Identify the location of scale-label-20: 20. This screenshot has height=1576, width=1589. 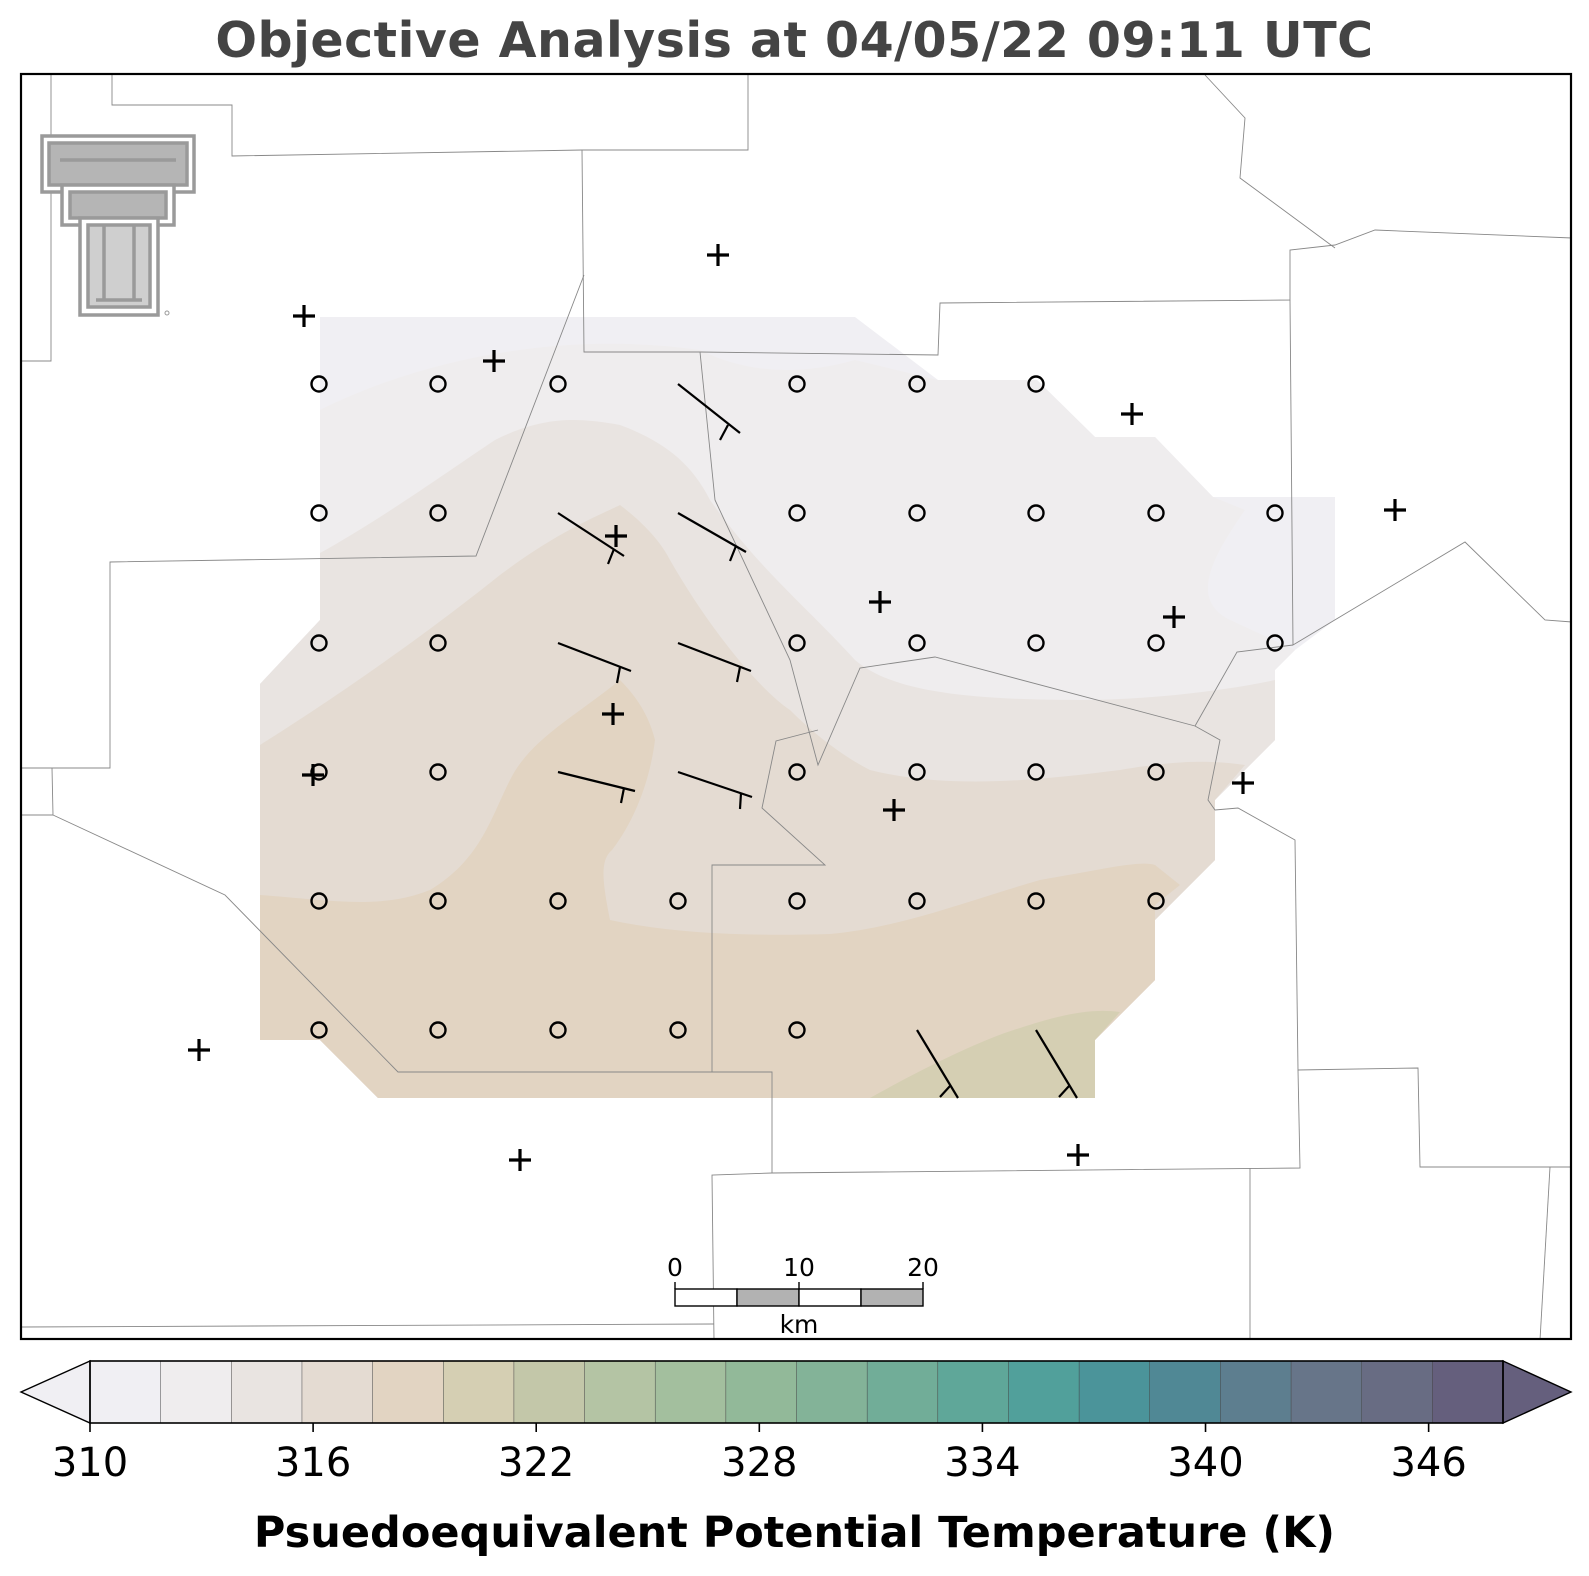
(923, 1267).